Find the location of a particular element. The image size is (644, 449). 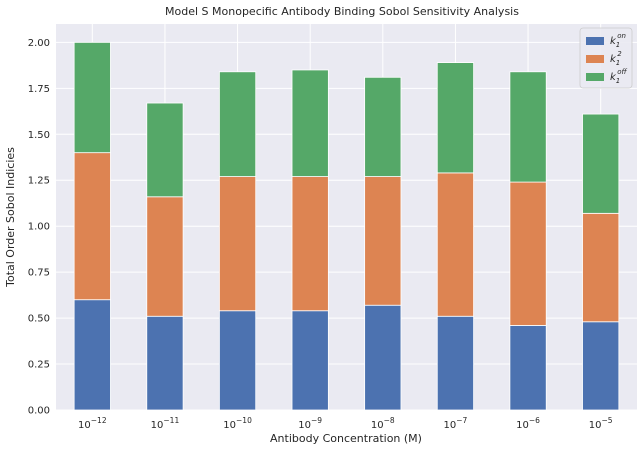

legend-label: k12 is located at coordinates (616, 58).